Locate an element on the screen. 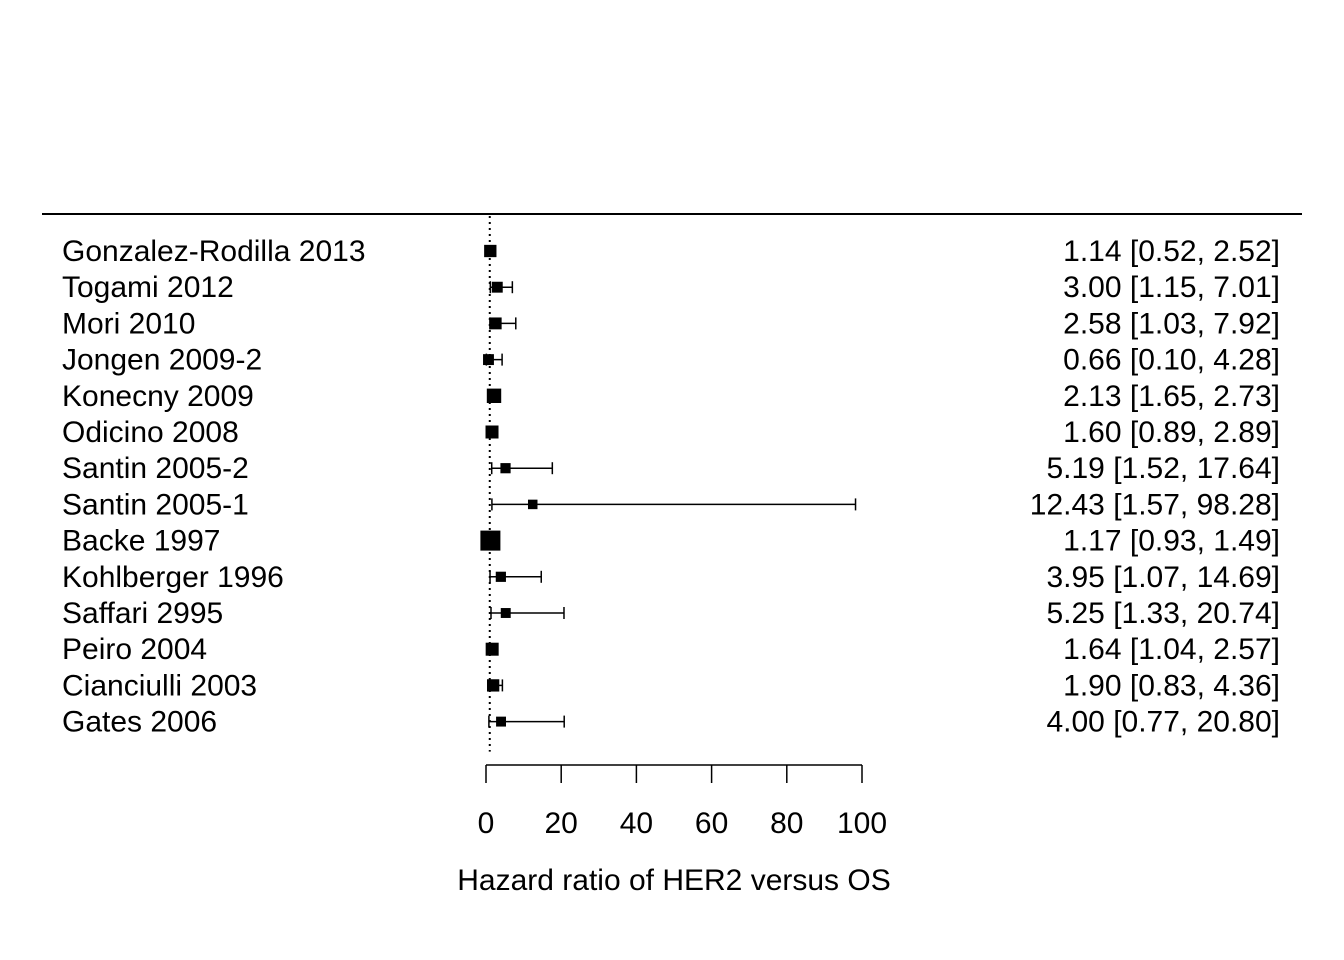 The width and height of the screenshot is (1344, 960). study-label: Santin 2005-2 is located at coordinates (155, 468).